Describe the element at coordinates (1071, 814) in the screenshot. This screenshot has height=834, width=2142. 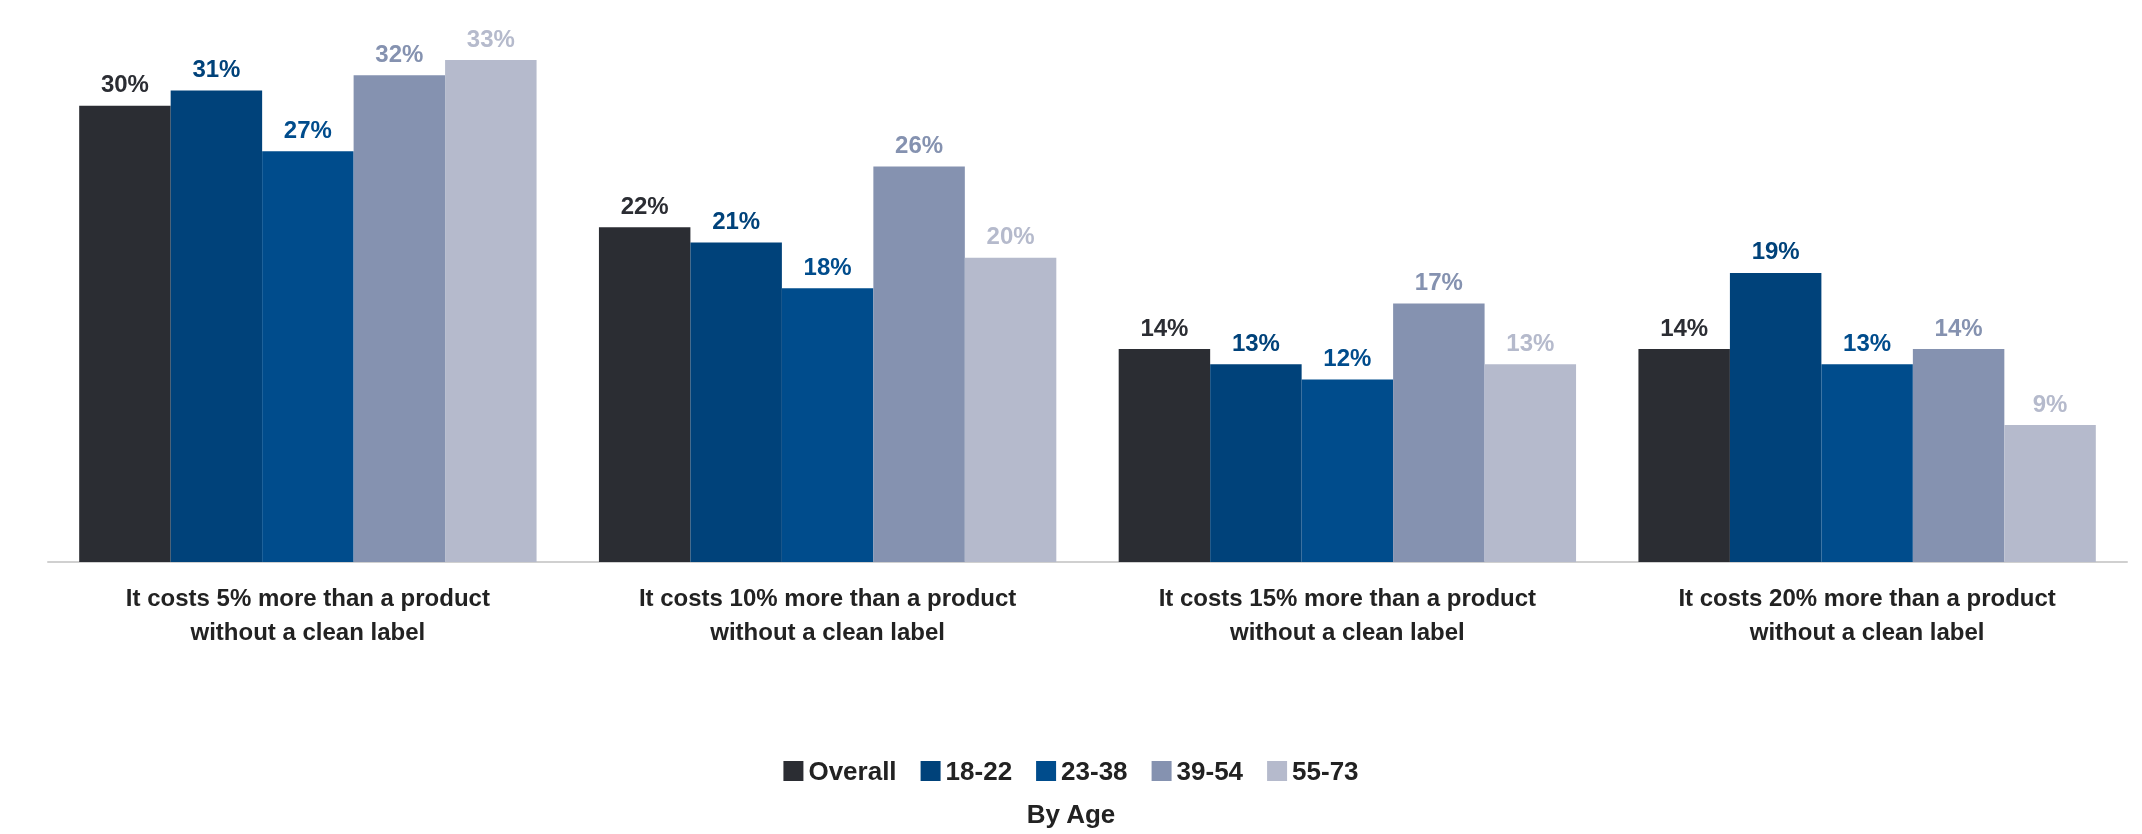
I see `legend-title: By Age` at that location.